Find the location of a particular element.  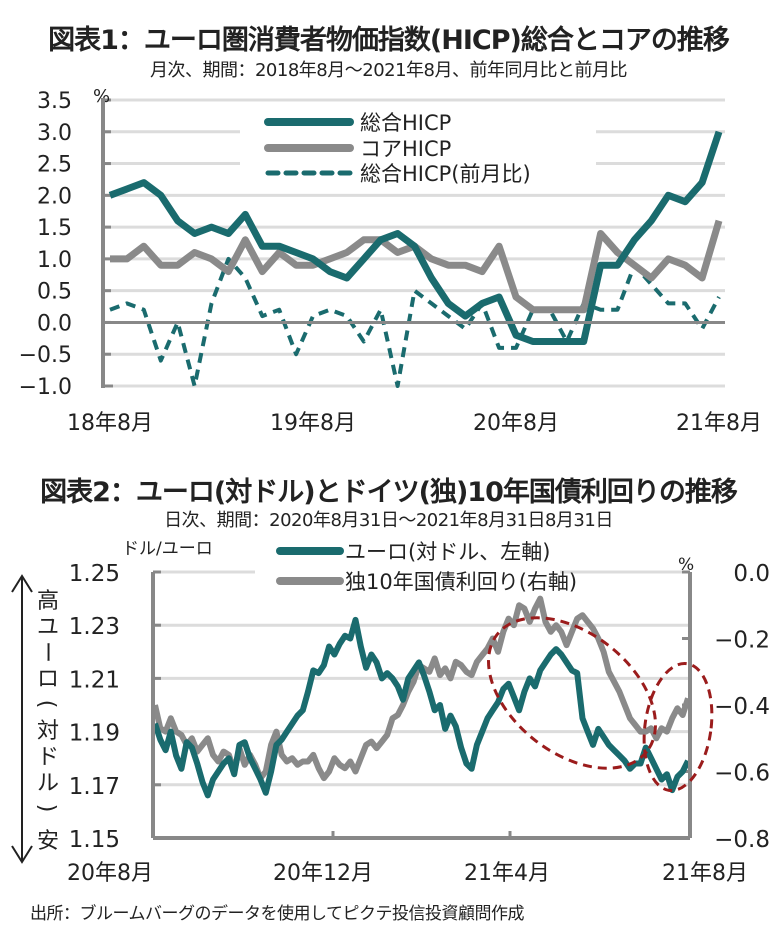

chart2-annotations is located at coordinates (600, 704).